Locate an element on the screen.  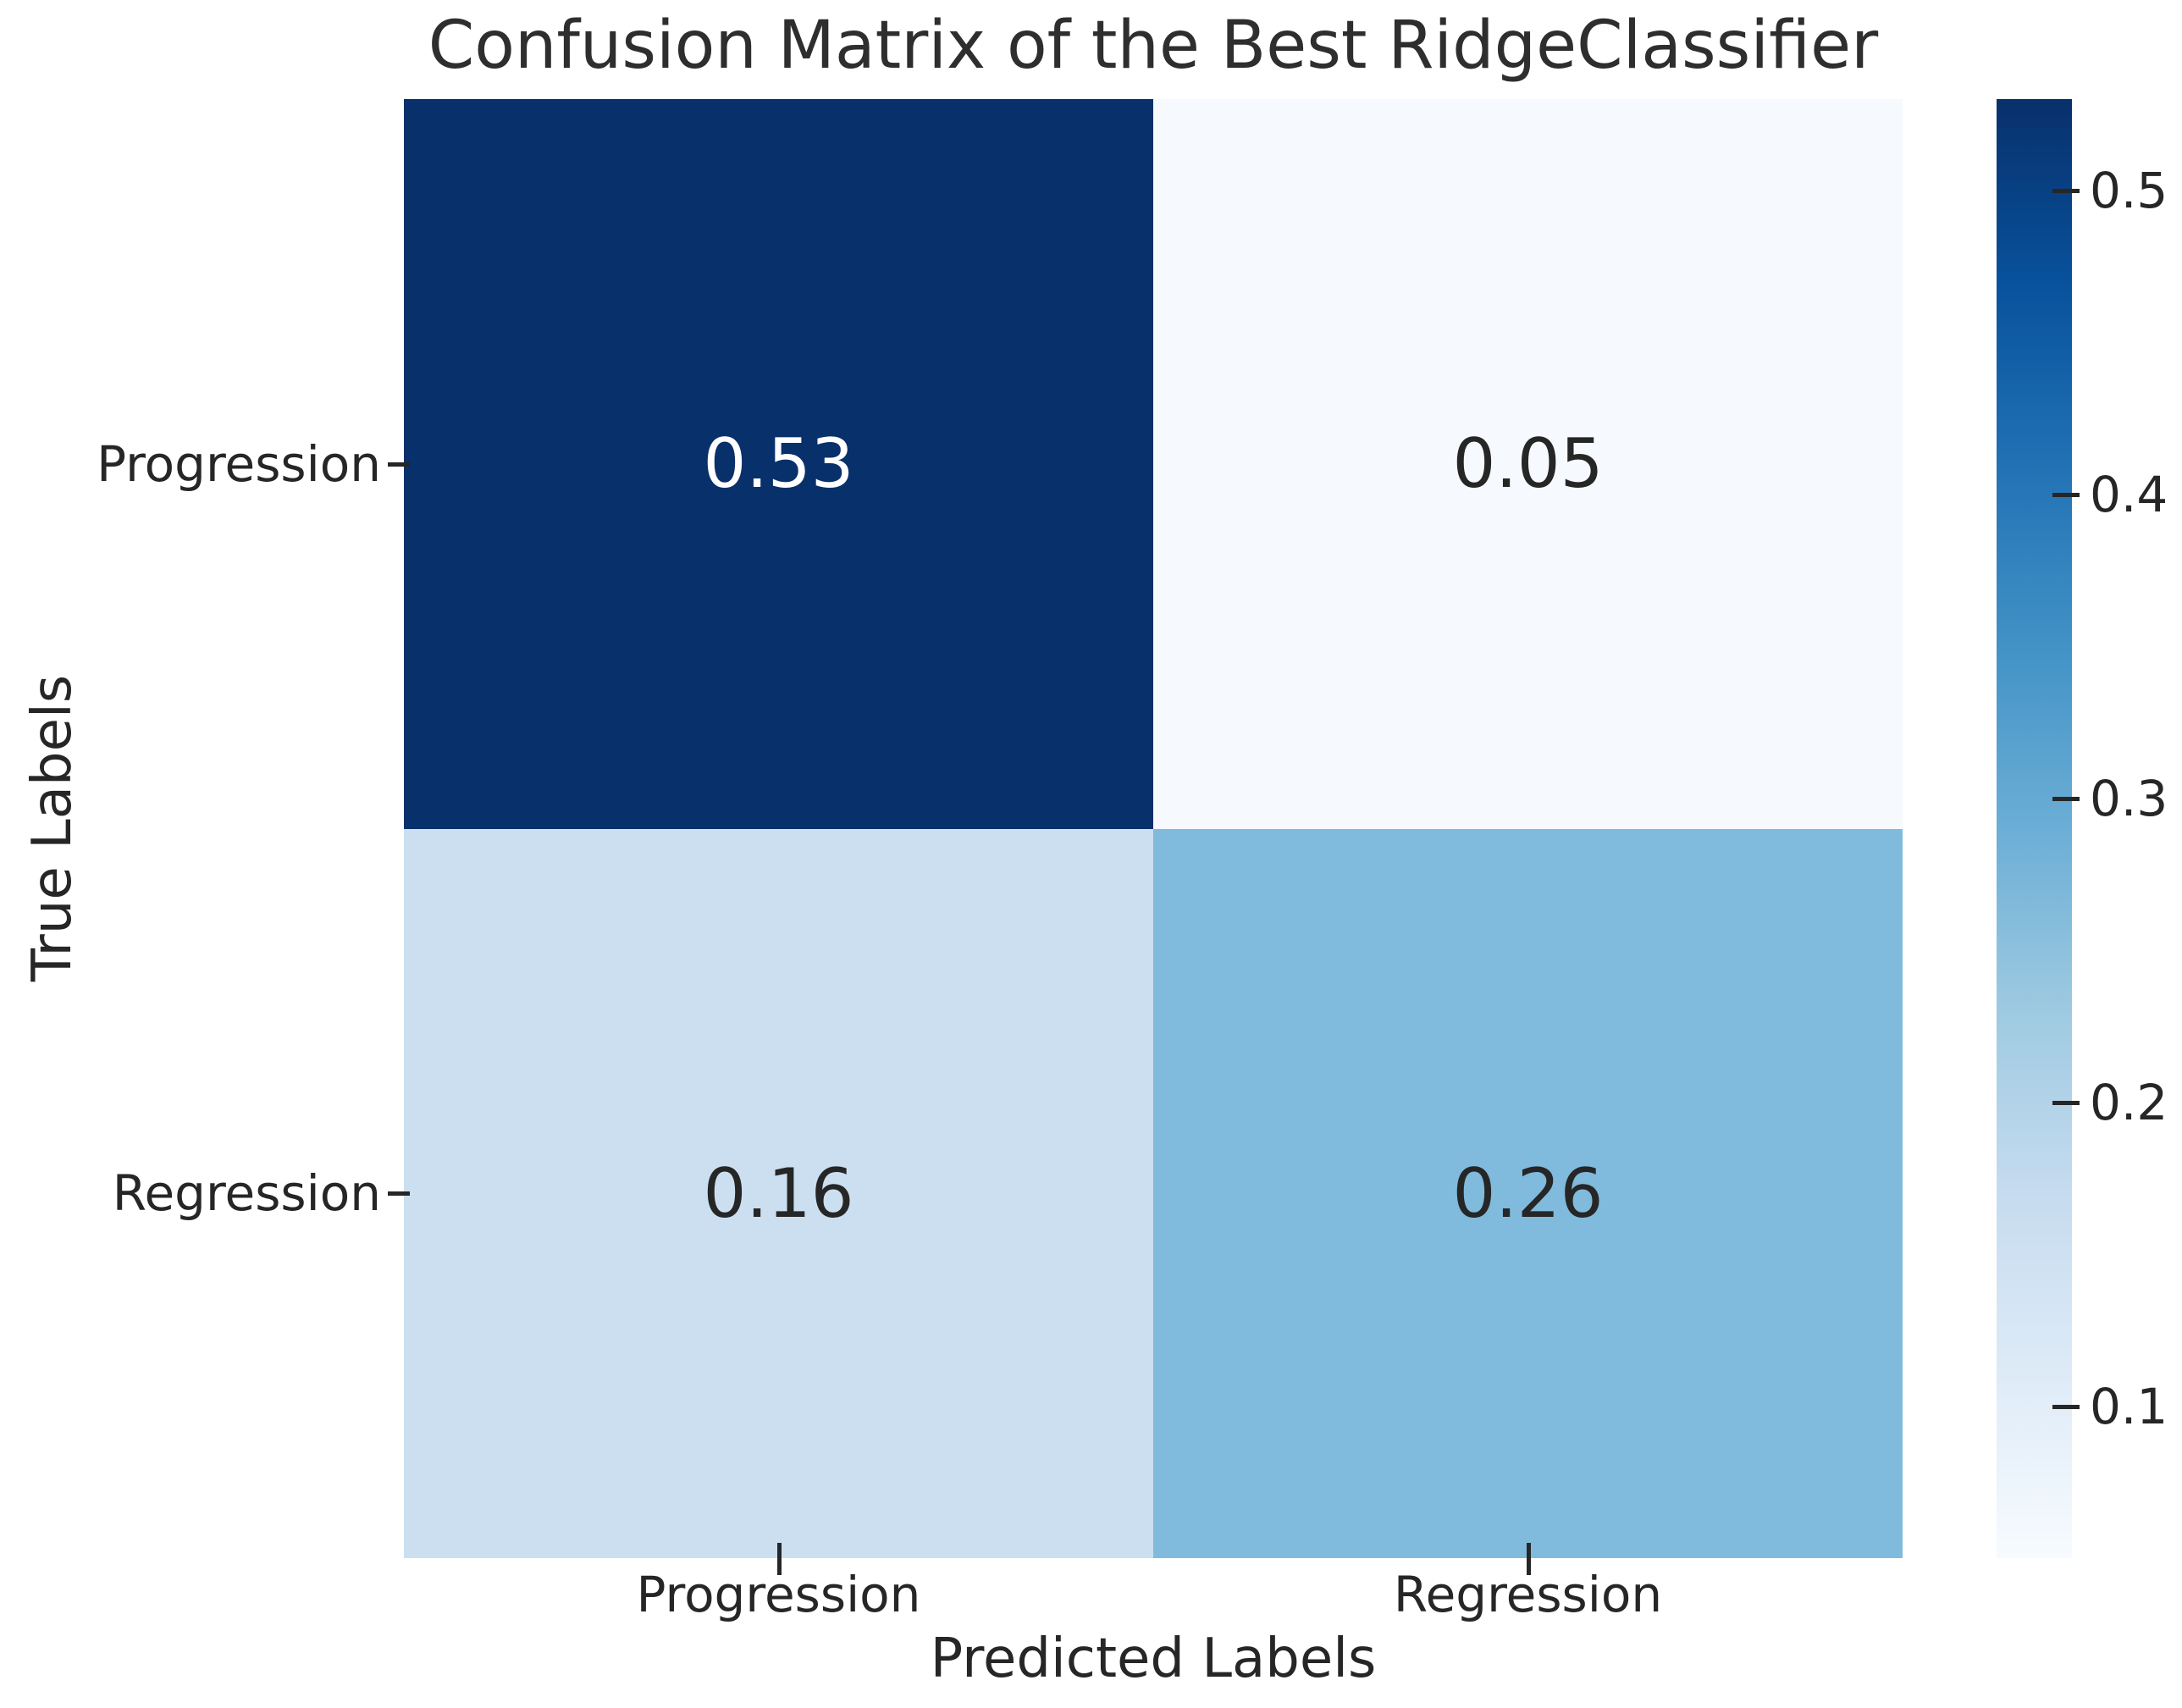
y-axis-label: True Labels is located at coordinates (52, 828).